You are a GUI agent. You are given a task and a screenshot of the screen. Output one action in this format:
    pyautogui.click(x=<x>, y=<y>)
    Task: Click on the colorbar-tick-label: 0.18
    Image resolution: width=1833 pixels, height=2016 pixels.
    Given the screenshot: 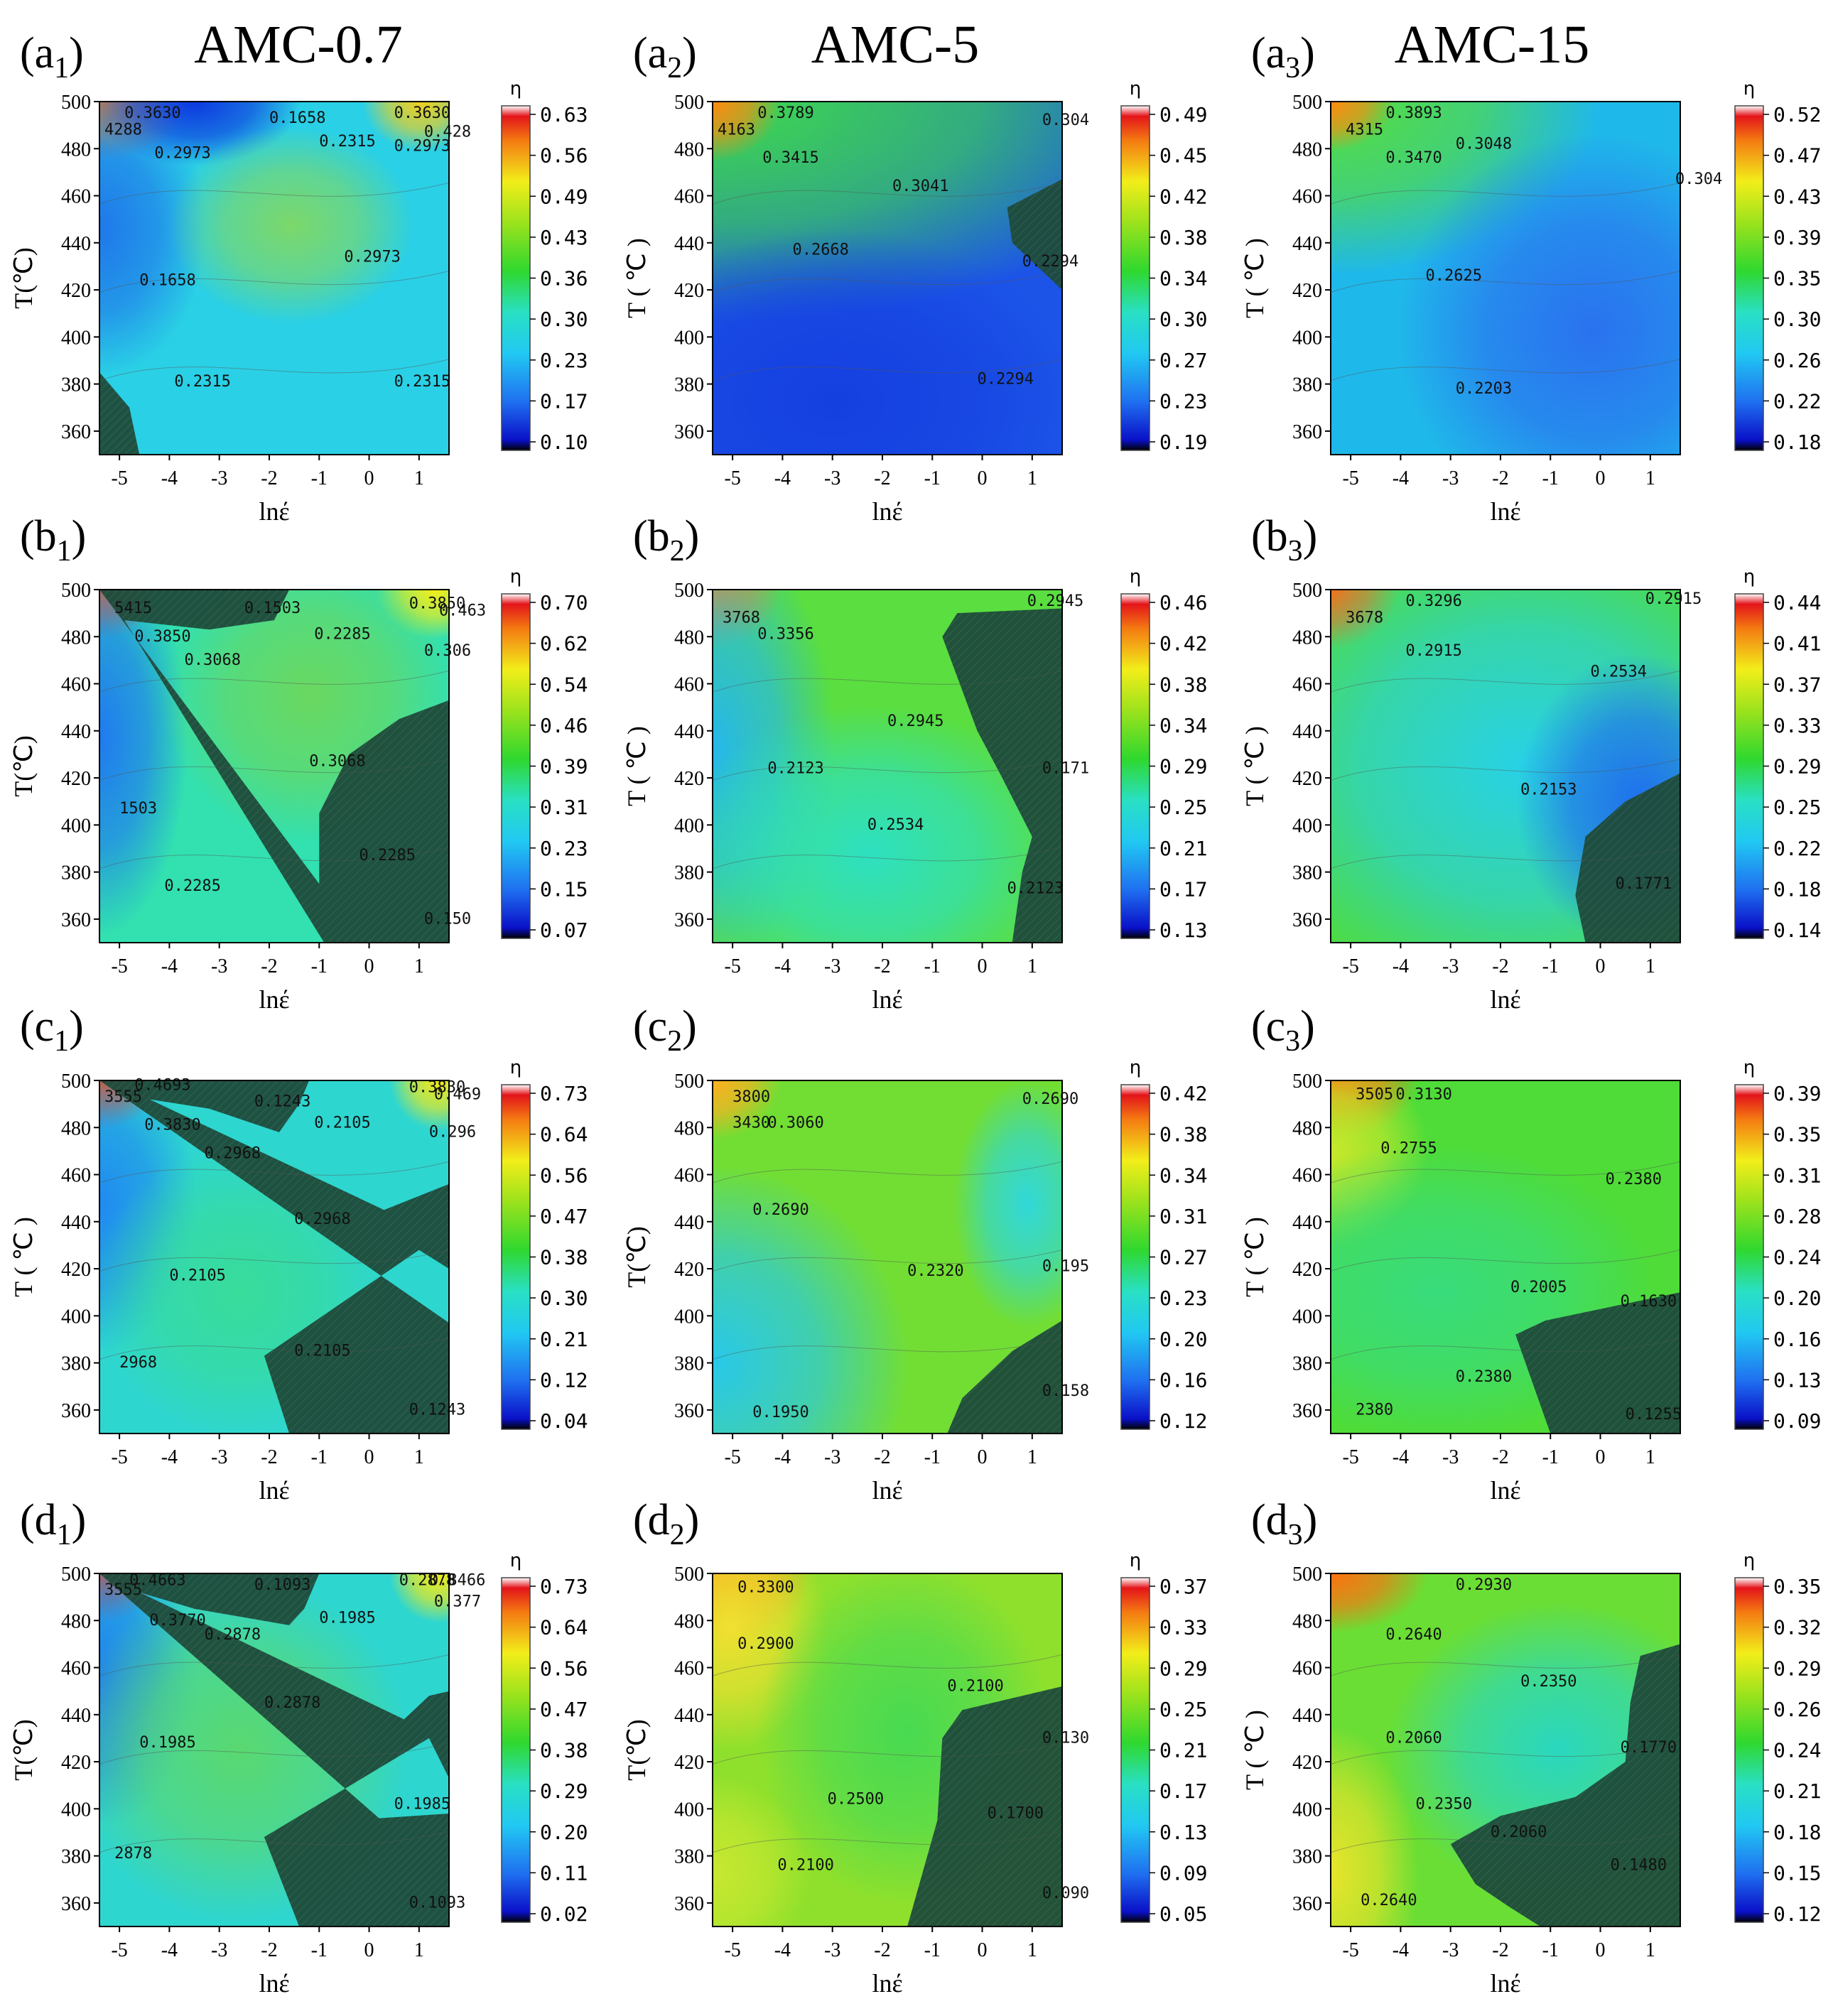 What is the action you would take?
    pyautogui.click(x=1797, y=442)
    